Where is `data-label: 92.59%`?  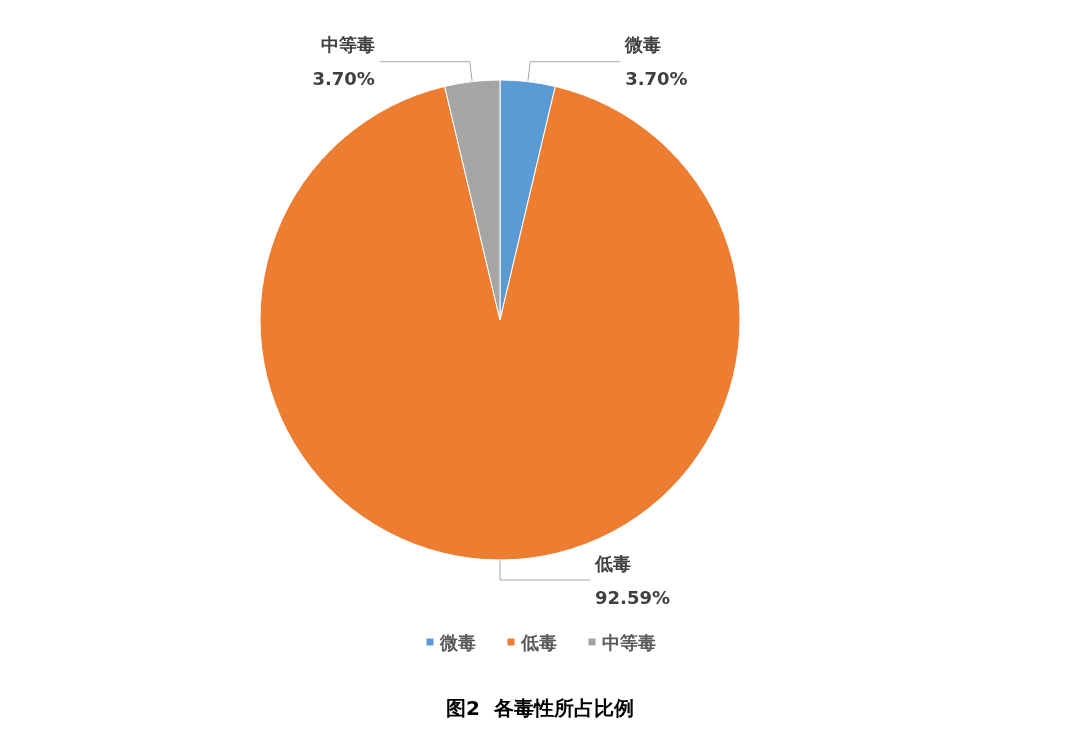
data-label: 92.59% is located at coordinates (632, 597).